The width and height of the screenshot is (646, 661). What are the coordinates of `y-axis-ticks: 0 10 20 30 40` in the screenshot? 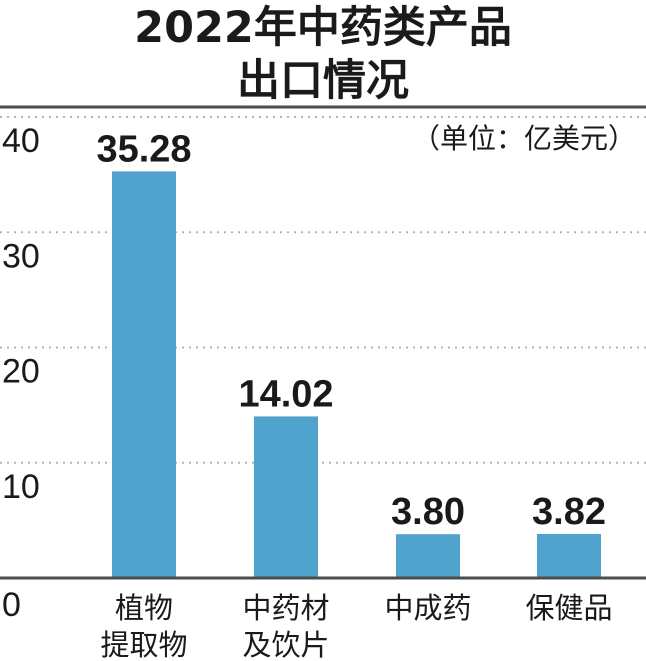 It's located at (21, 373).